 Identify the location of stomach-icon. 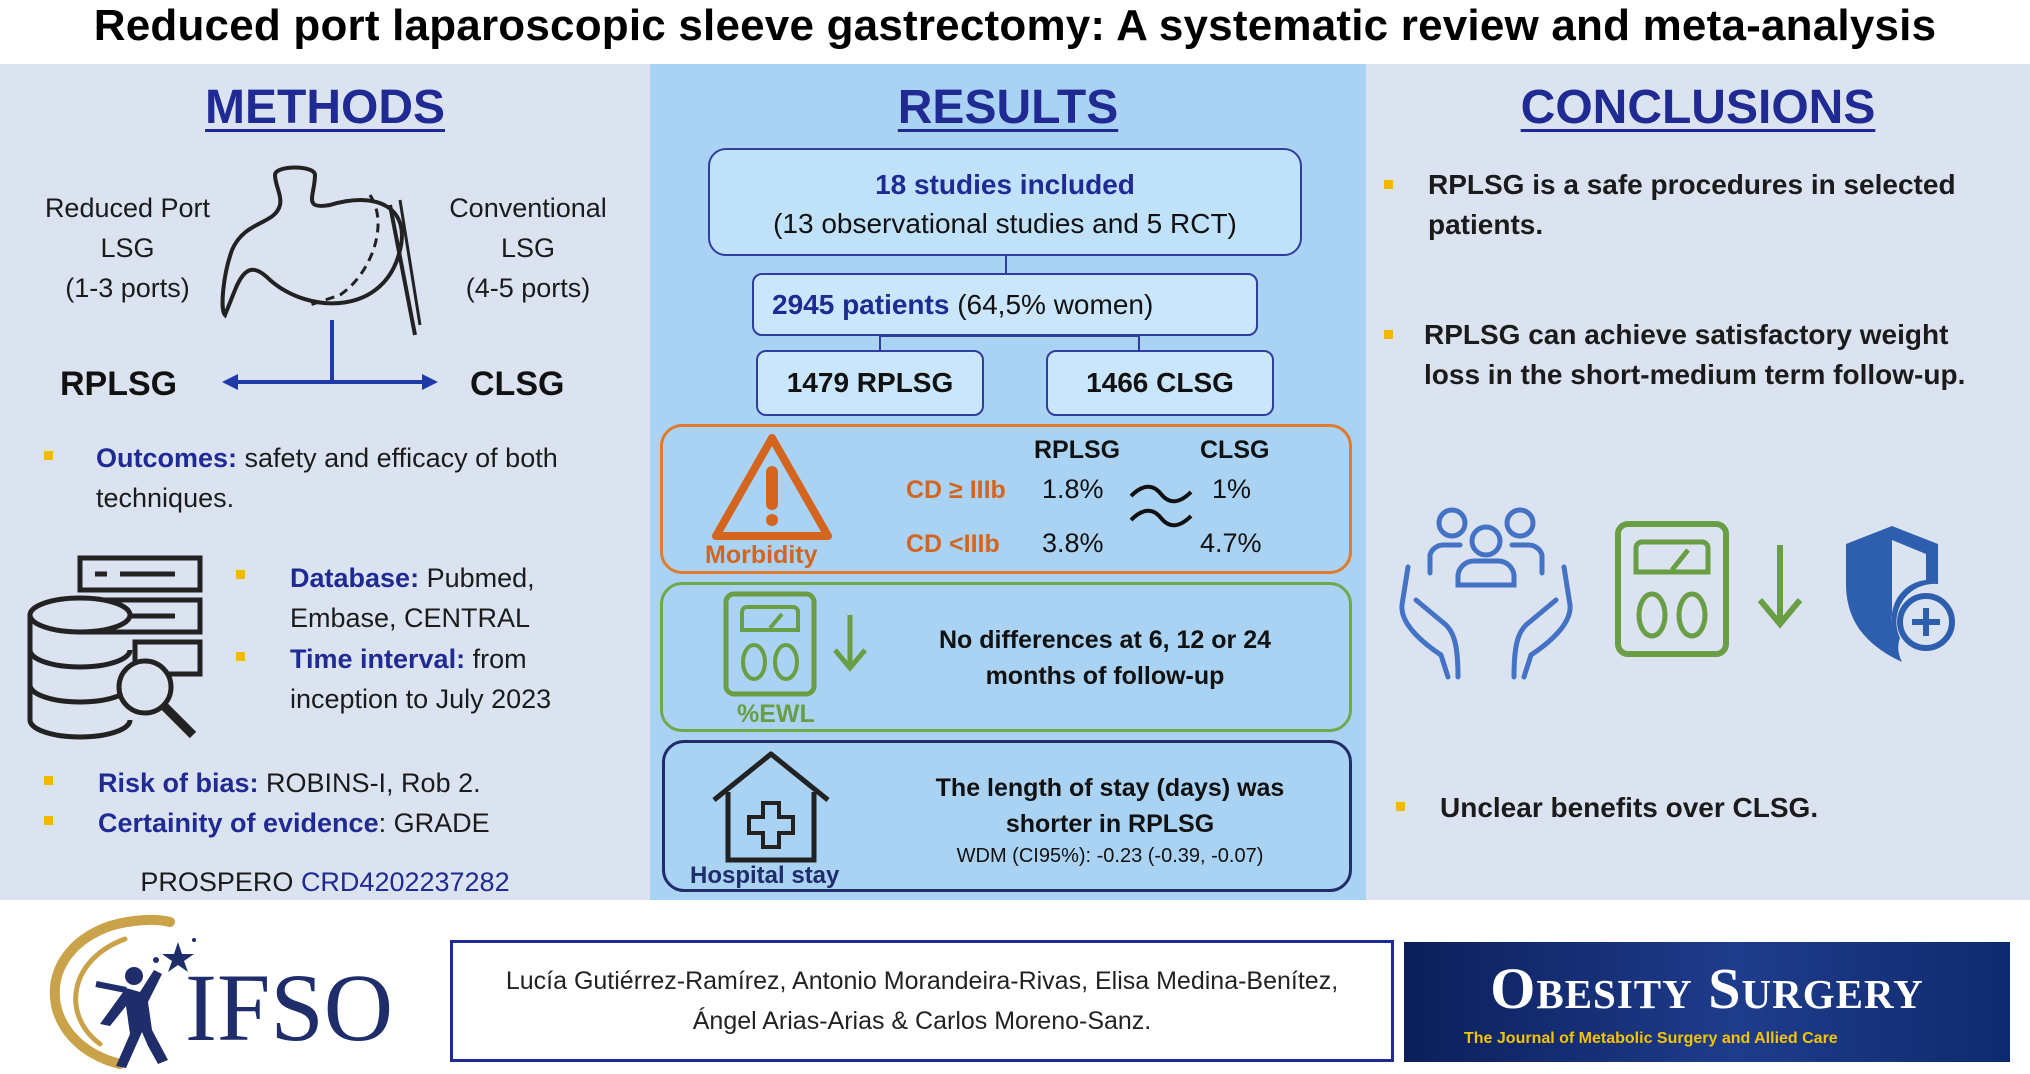
(321, 250).